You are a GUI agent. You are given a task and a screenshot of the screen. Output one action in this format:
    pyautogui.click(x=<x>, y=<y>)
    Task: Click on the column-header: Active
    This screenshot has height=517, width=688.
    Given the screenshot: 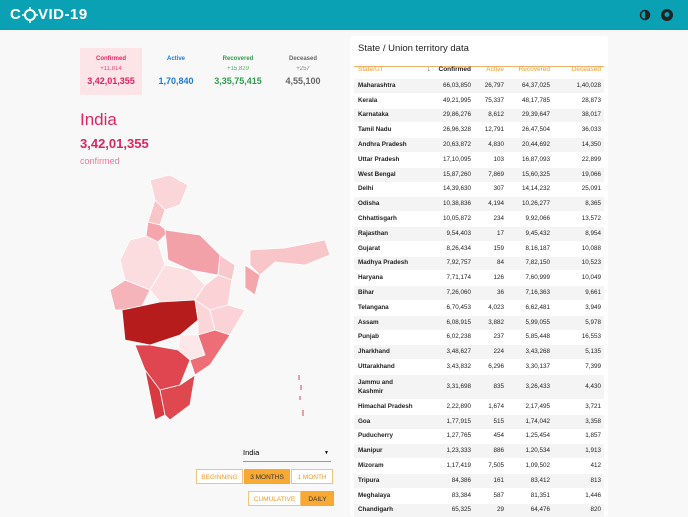 What is the action you would take?
    pyautogui.click(x=495, y=69)
    